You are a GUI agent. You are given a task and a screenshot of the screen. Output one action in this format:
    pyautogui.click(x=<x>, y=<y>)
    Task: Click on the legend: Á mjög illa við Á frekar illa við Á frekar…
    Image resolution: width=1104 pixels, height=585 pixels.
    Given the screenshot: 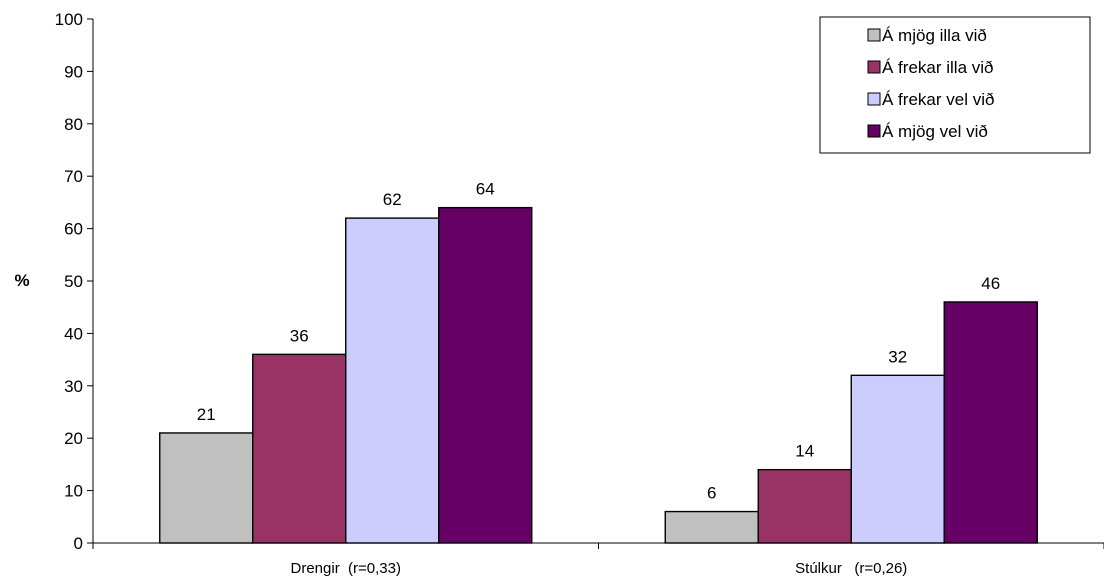 What is the action you would take?
    pyautogui.click(x=955, y=85)
    